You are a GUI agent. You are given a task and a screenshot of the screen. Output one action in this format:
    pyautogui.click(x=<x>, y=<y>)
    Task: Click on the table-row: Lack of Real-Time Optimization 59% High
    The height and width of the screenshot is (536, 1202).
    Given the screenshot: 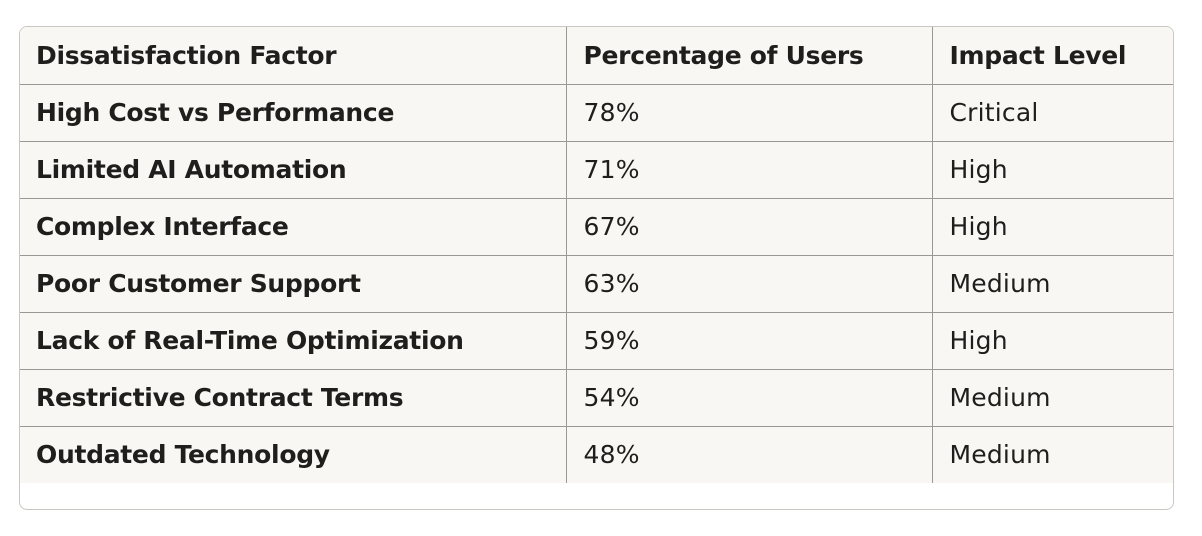 What is the action you would take?
    pyautogui.click(x=596, y=340)
    